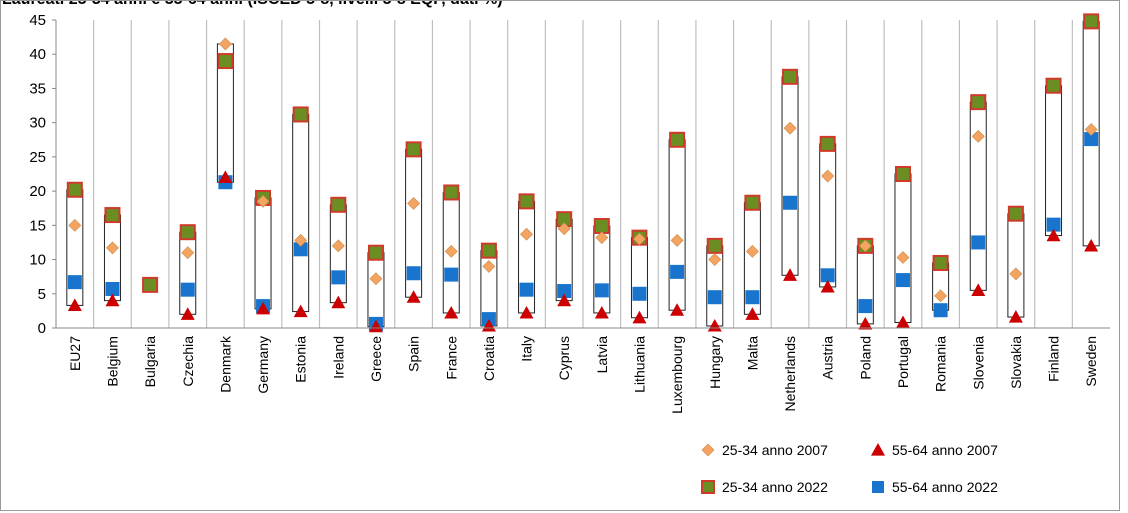 This screenshot has width=1128, height=513. Describe the element at coordinates (112, 361) in the screenshot. I see `x-tick-label: Belgium` at that location.